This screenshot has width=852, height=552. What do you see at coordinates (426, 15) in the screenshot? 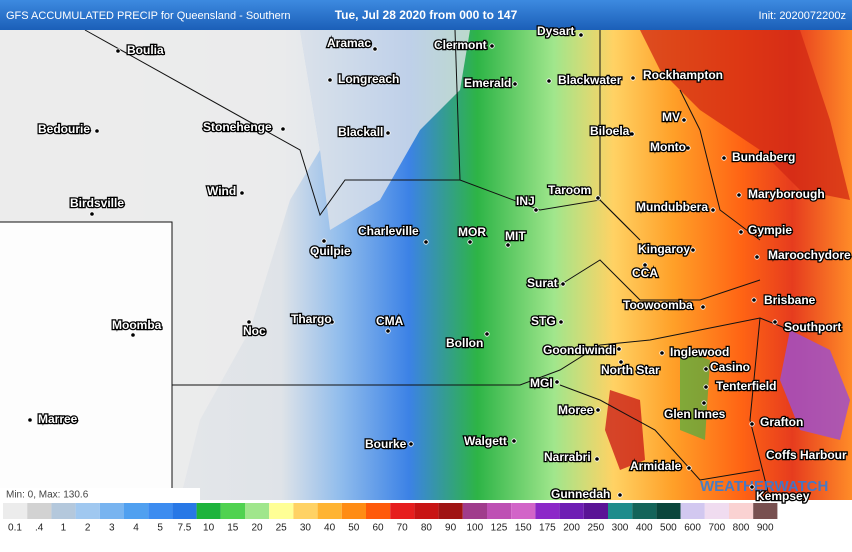
I see `header-period: Tue, Jul 28 2020 from 000 to 147` at bounding box center [426, 15].